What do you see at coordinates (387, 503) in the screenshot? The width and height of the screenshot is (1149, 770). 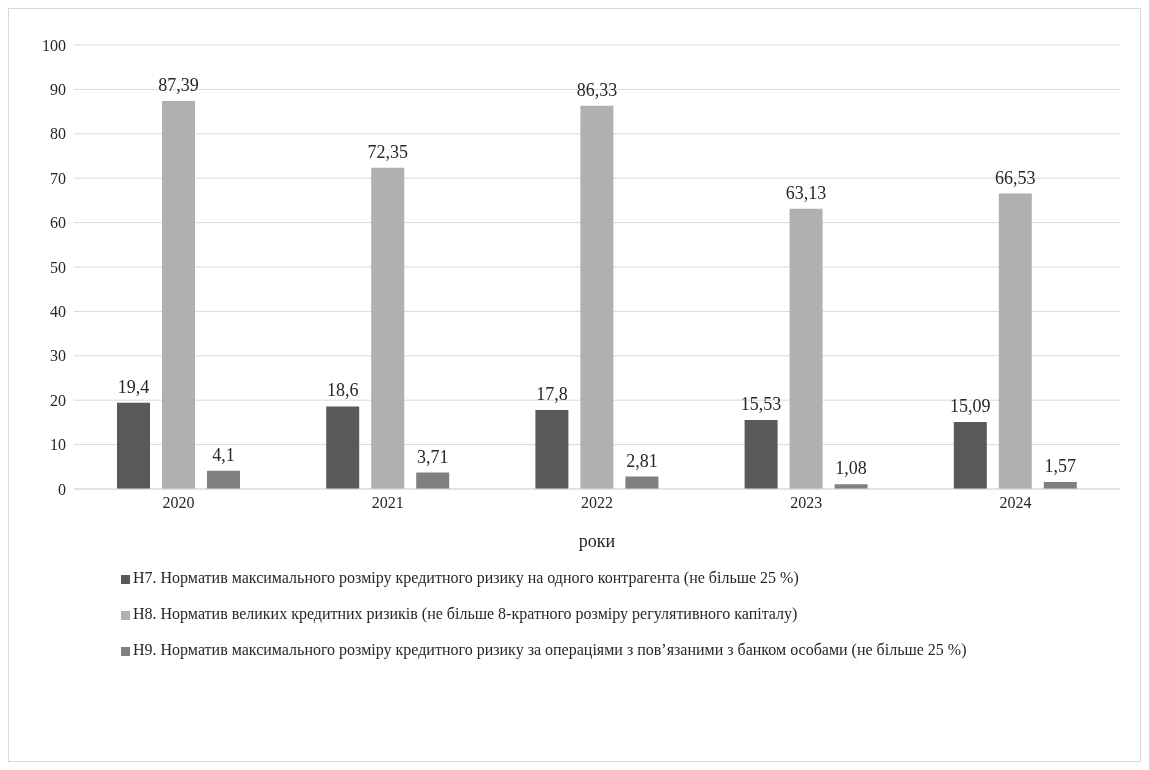 I see `x-tick-label: 2021` at bounding box center [387, 503].